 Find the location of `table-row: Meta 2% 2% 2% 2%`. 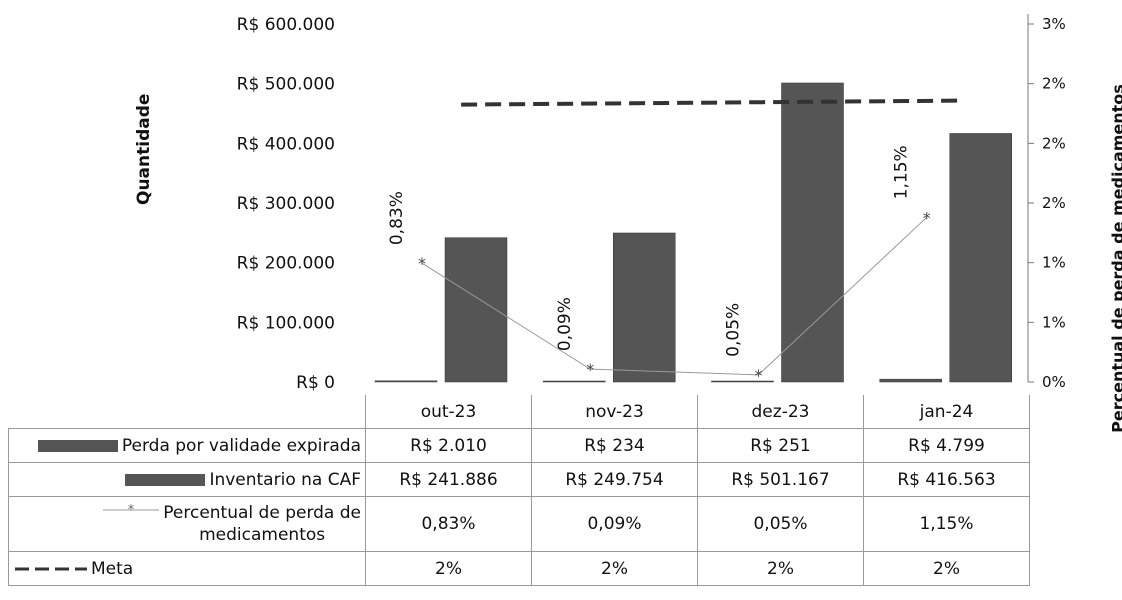

table-row: Meta 2% 2% 2% 2% is located at coordinates (519, 568).